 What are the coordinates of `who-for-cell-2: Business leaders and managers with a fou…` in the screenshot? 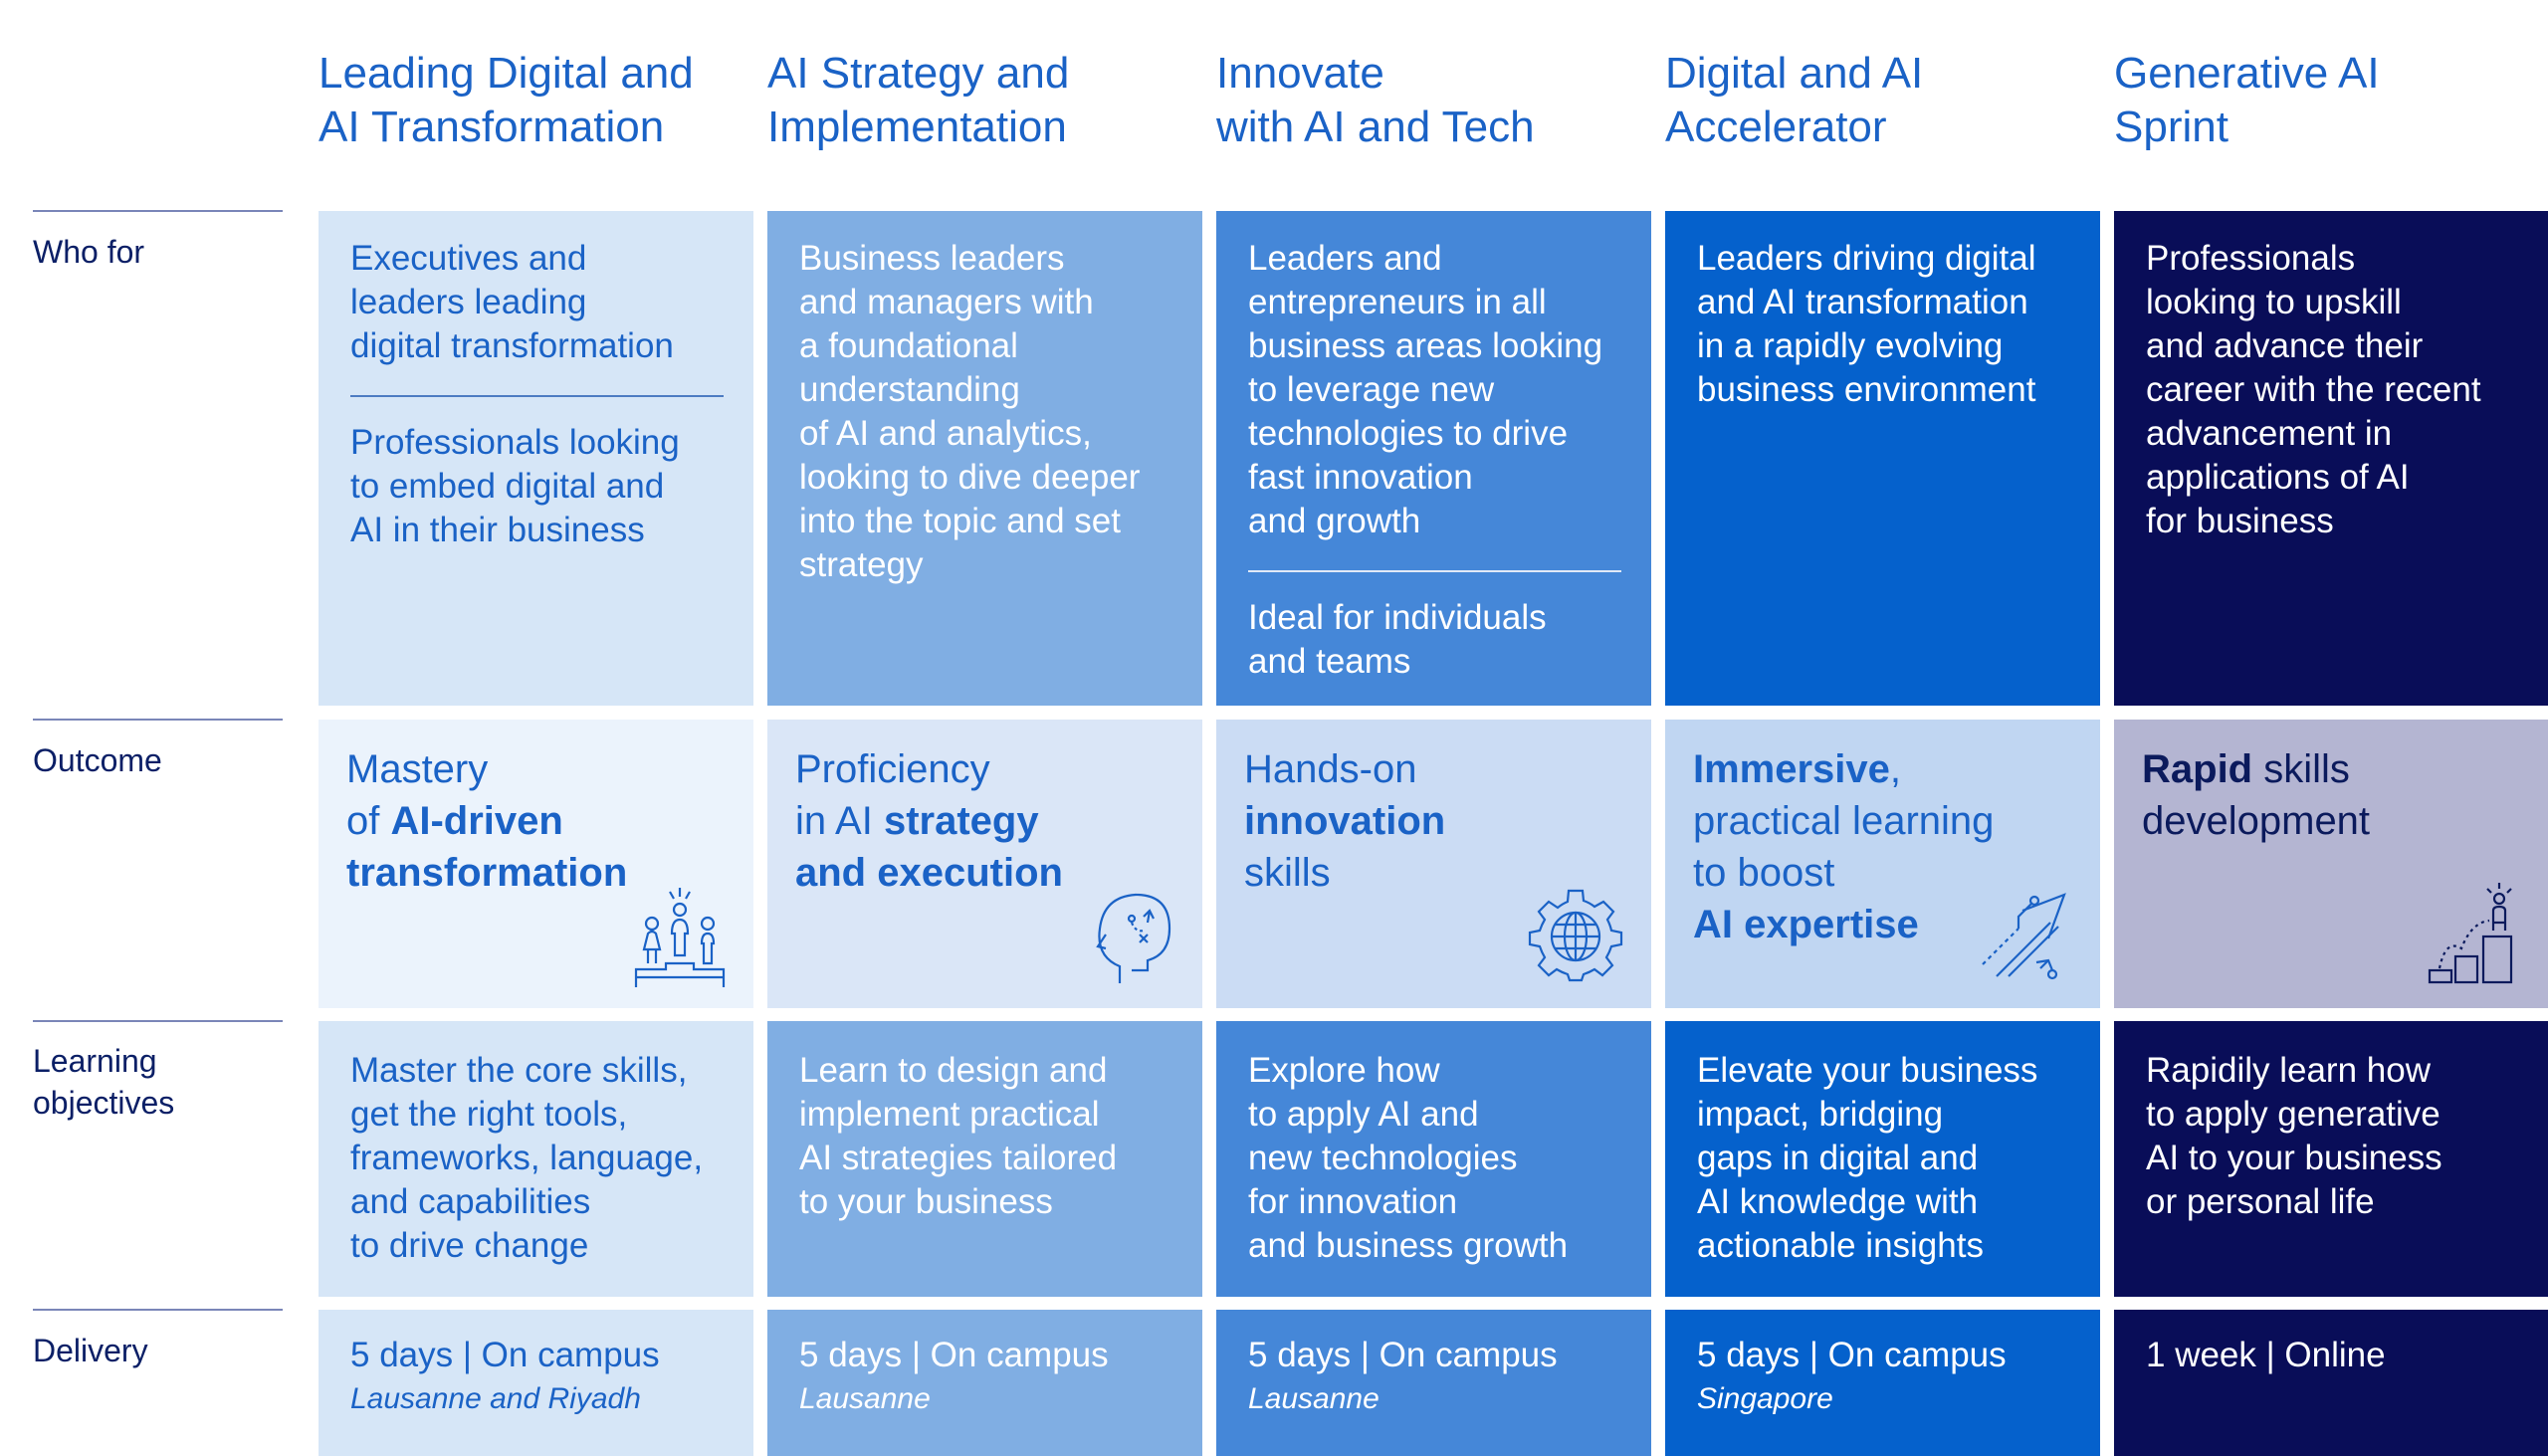 It's located at (984, 458).